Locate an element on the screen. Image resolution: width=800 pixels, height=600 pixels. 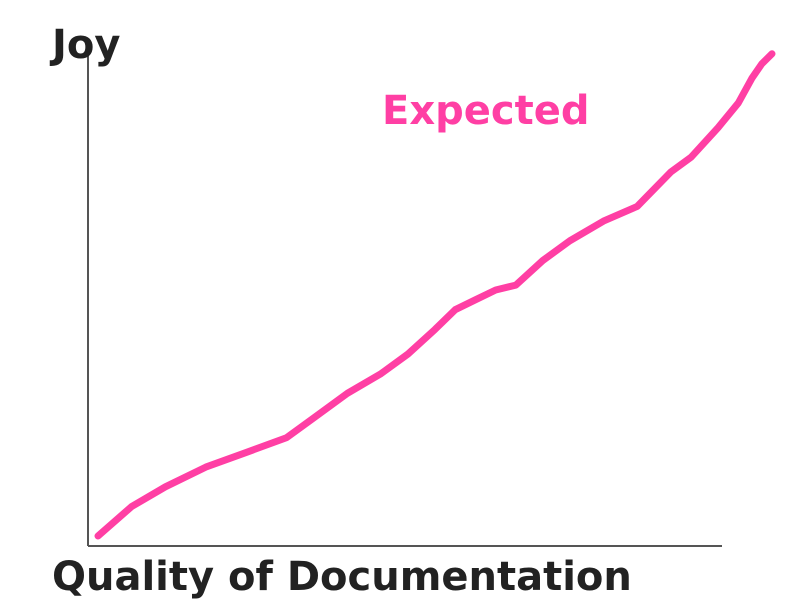
y-axis-label: Joy is located at coordinates (84, 45).